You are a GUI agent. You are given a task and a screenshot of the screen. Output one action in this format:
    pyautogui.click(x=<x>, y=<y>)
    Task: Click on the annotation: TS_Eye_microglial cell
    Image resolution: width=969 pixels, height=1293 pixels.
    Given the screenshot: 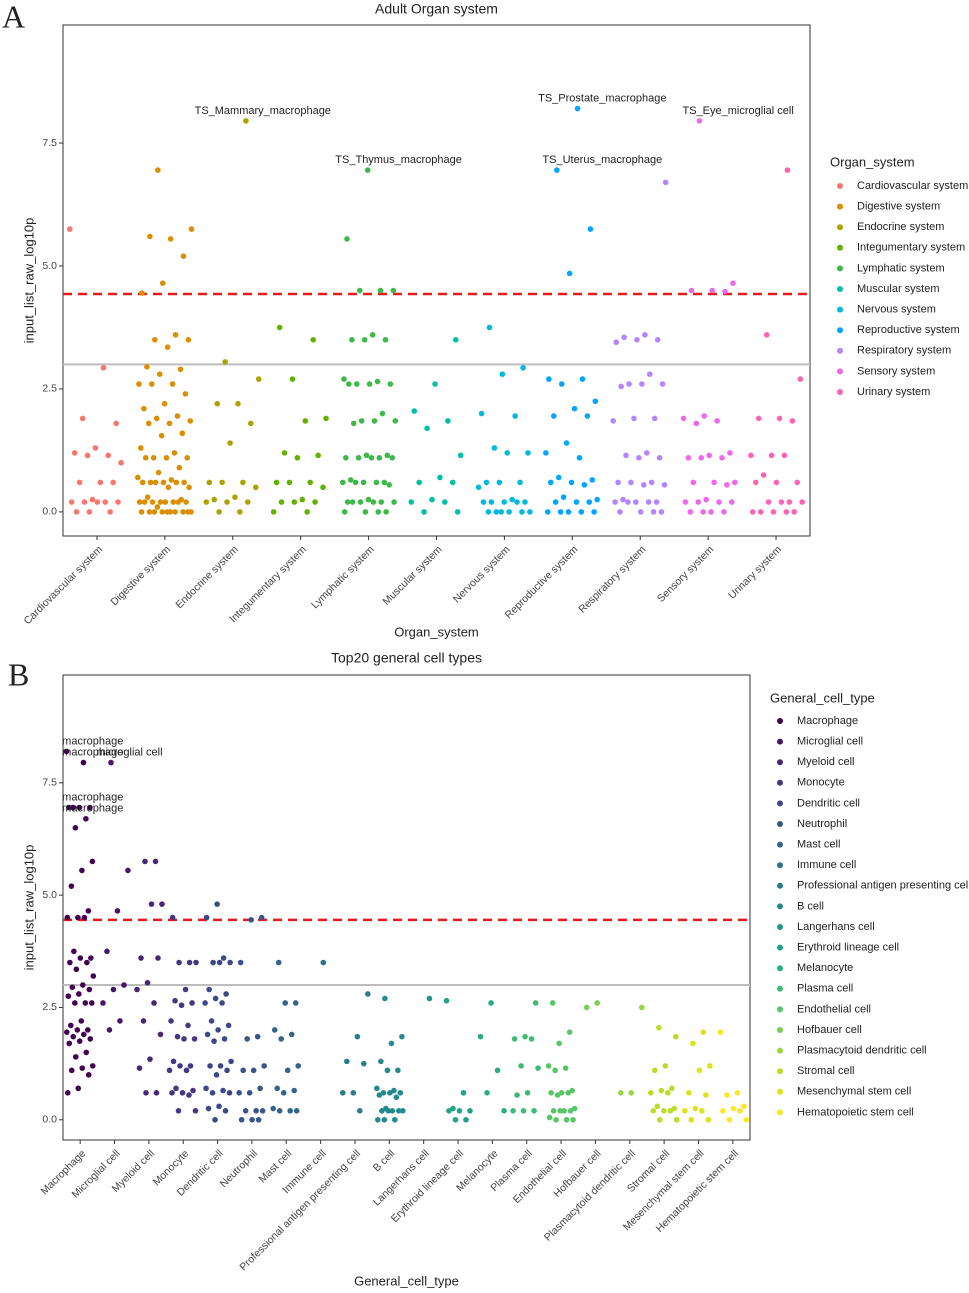 What is the action you would take?
    pyautogui.click(x=738, y=111)
    